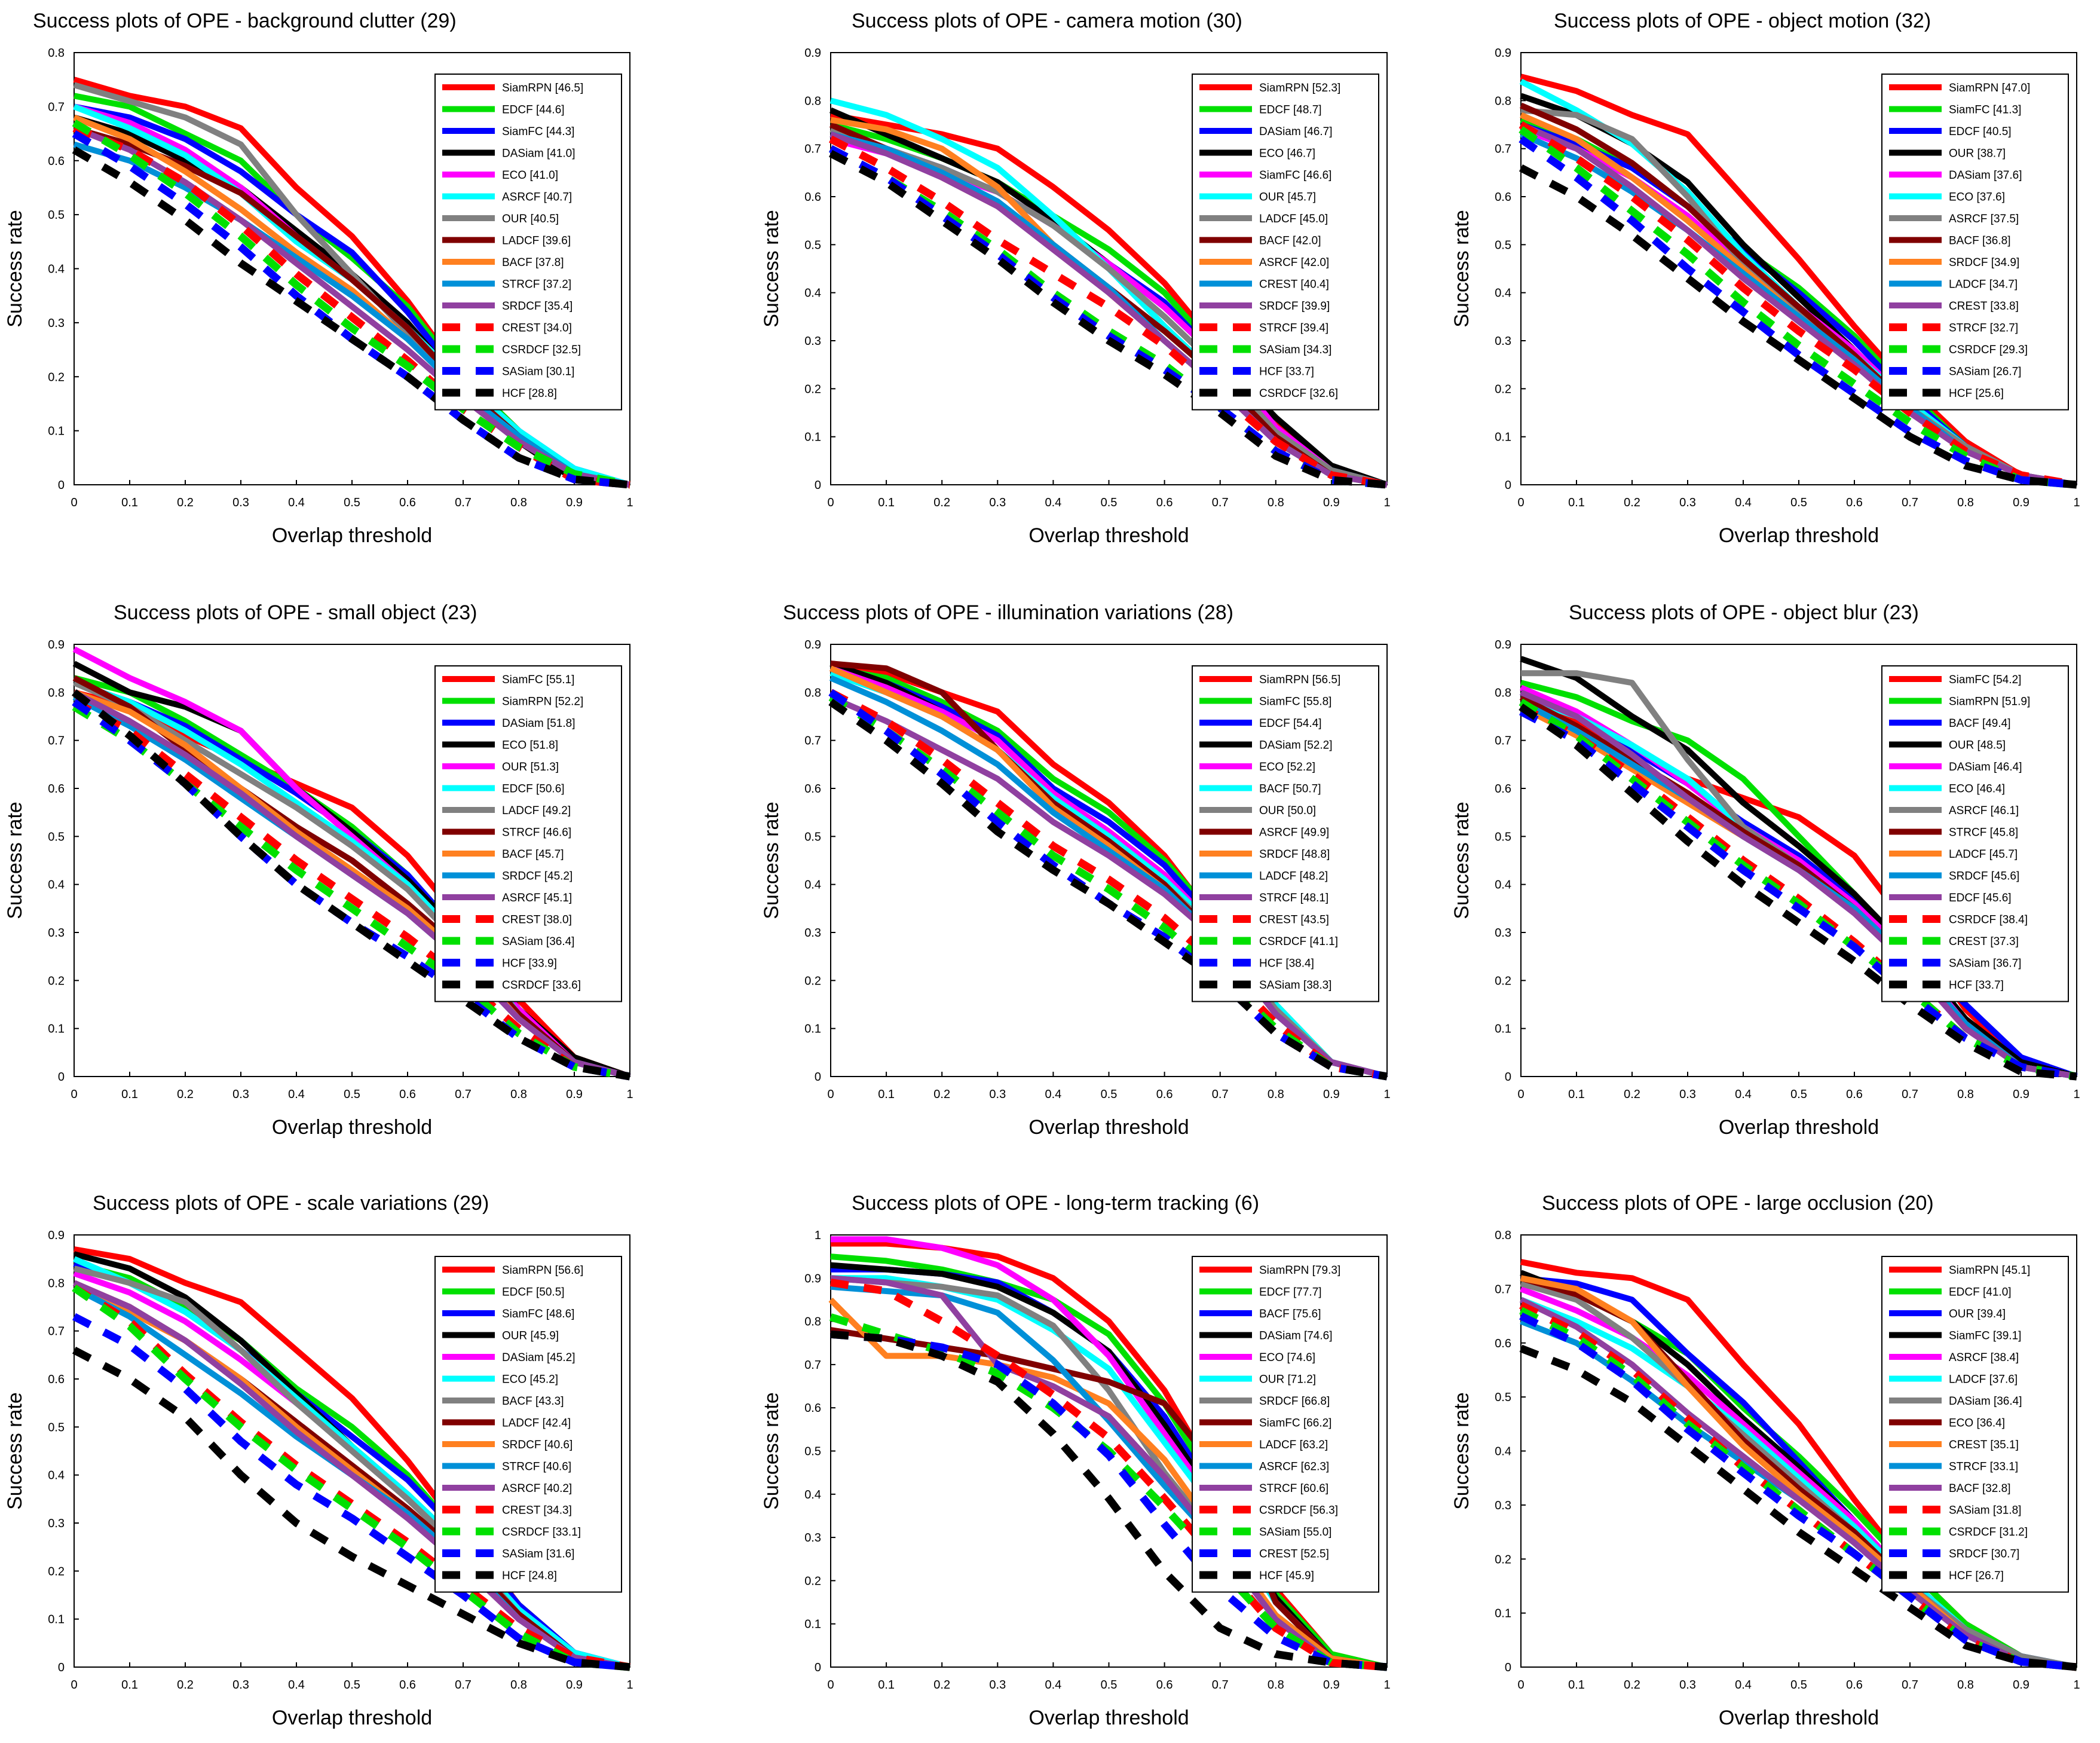 The width and height of the screenshot is (2100, 1743). Describe the element at coordinates (1981, 132) in the screenshot. I see `legend-label-EDCF: EDCF [40.5]` at that location.